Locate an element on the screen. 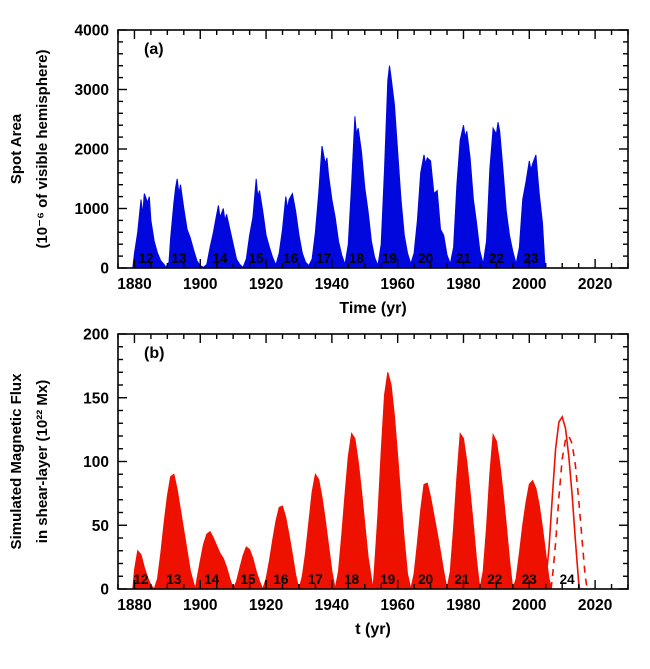 The width and height of the screenshot is (650, 669). y-axis-title-line1: Spot Area is located at coordinates (16, 148).